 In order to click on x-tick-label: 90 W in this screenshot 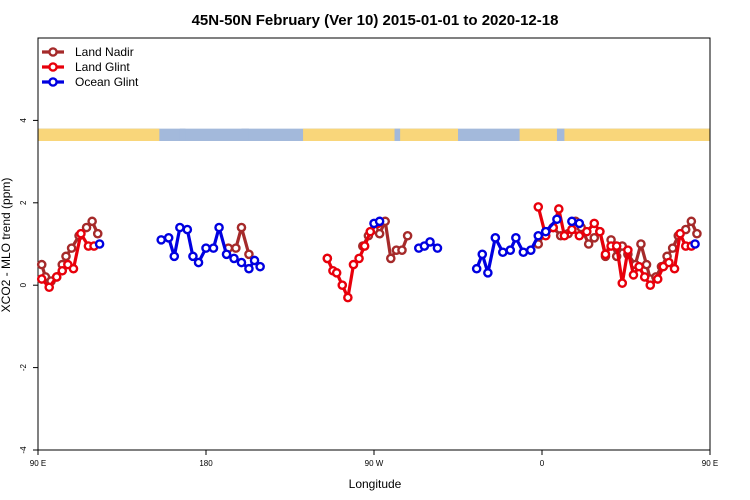, I will do `click(374, 463)`.